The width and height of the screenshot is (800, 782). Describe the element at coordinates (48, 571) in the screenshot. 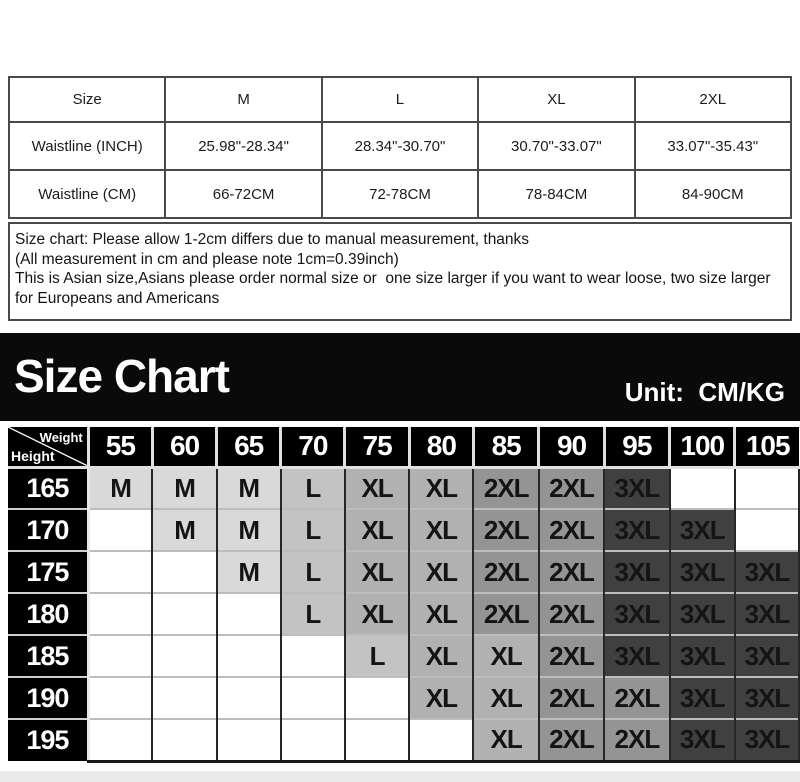

I see `height-label-175: 175` at that location.